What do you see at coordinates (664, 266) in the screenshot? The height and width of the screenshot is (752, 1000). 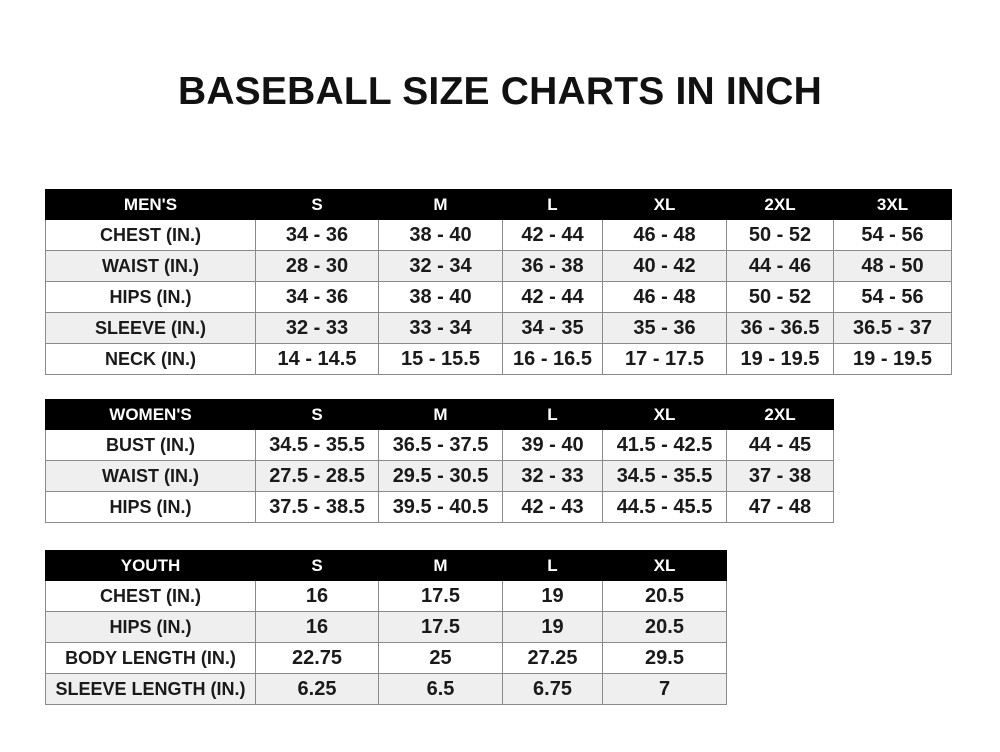 I see `measurement-cell: 40 - 42` at bounding box center [664, 266].